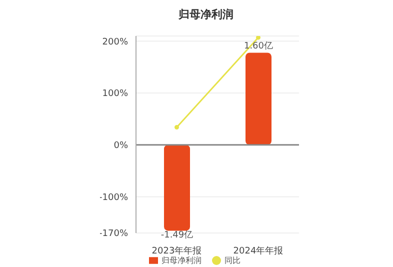 The height and width of the screenshot is (267, 393). What do you see at coordinates (232, 260) in the screenshot?
I see `legend-label: 同比` at bounding box center [232, 260].